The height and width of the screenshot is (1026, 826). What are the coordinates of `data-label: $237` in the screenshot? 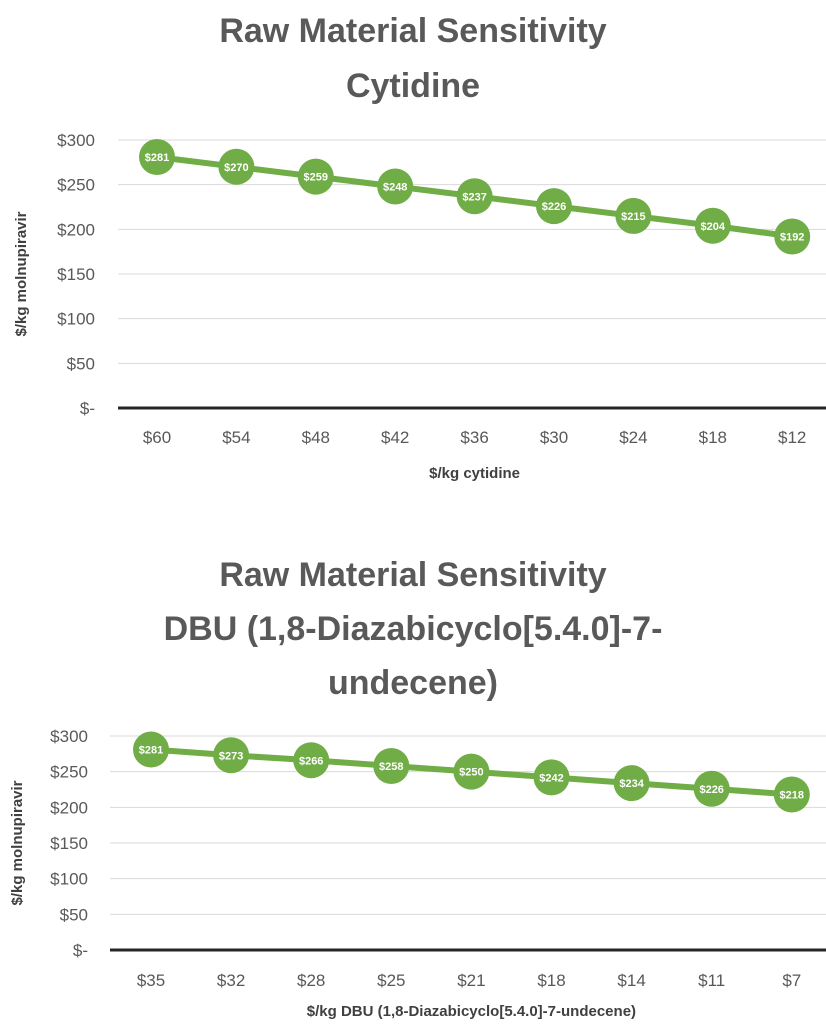 It's located at (474, 197).